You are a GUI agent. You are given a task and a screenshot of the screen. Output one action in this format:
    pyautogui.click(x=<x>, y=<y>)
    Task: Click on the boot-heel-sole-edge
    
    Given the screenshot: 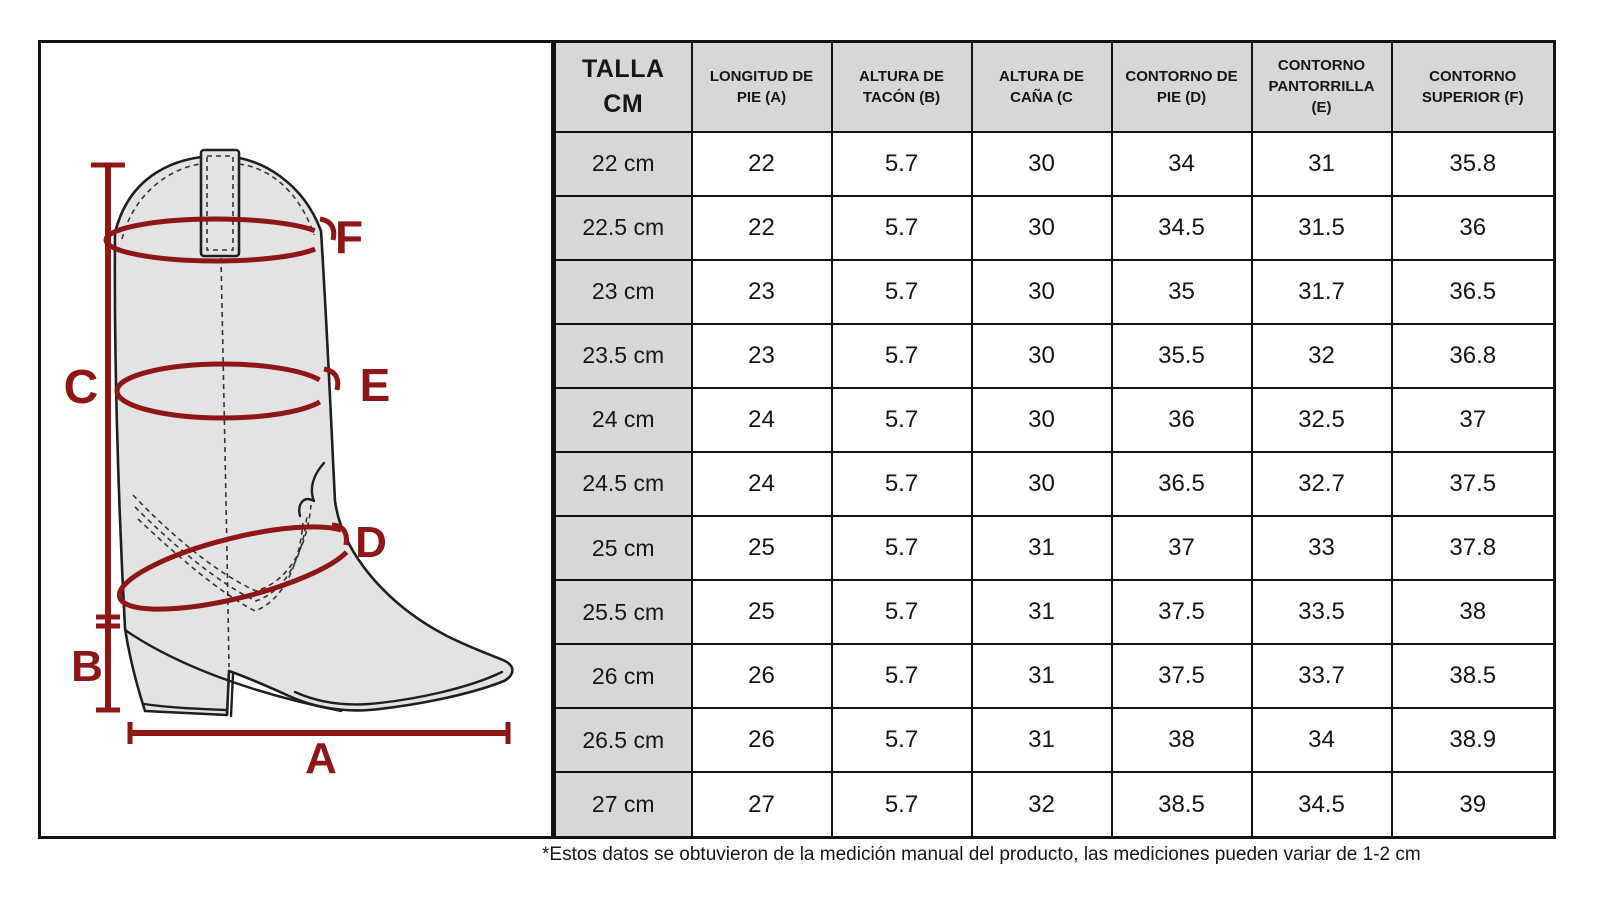 What is the action you would take?
    pyautogui.click(x=185, y=707)
    